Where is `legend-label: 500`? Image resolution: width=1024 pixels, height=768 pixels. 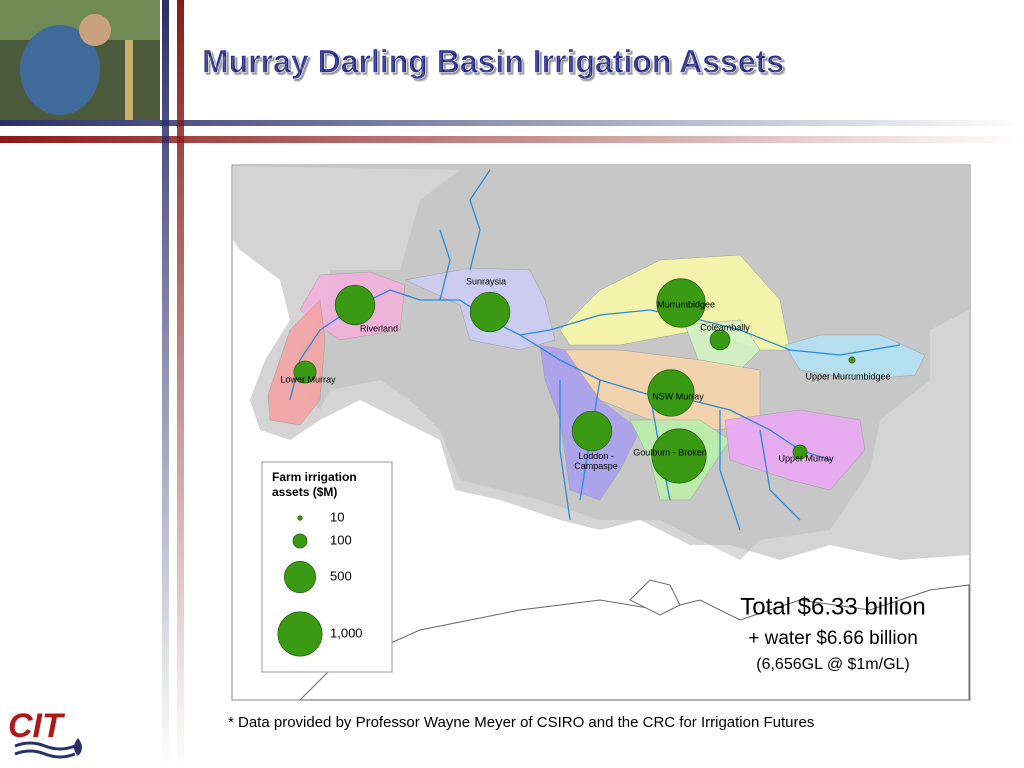 legend-label: 500 is located at coordinates (341, 575).